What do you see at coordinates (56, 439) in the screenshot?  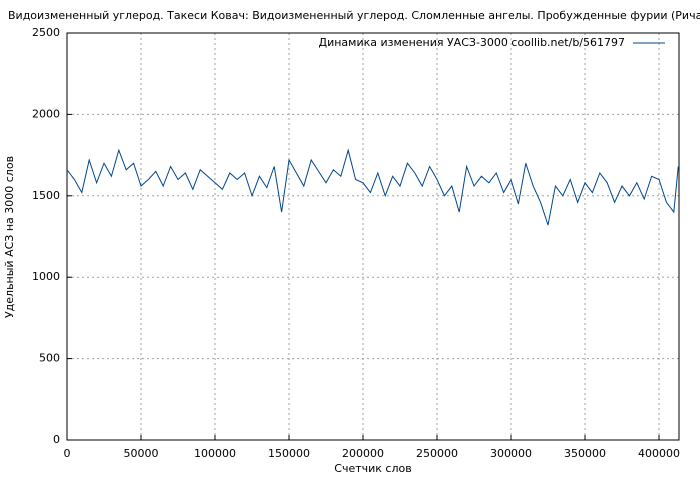 I see `y-tick-label: 0` at bounding box center [56, 439].